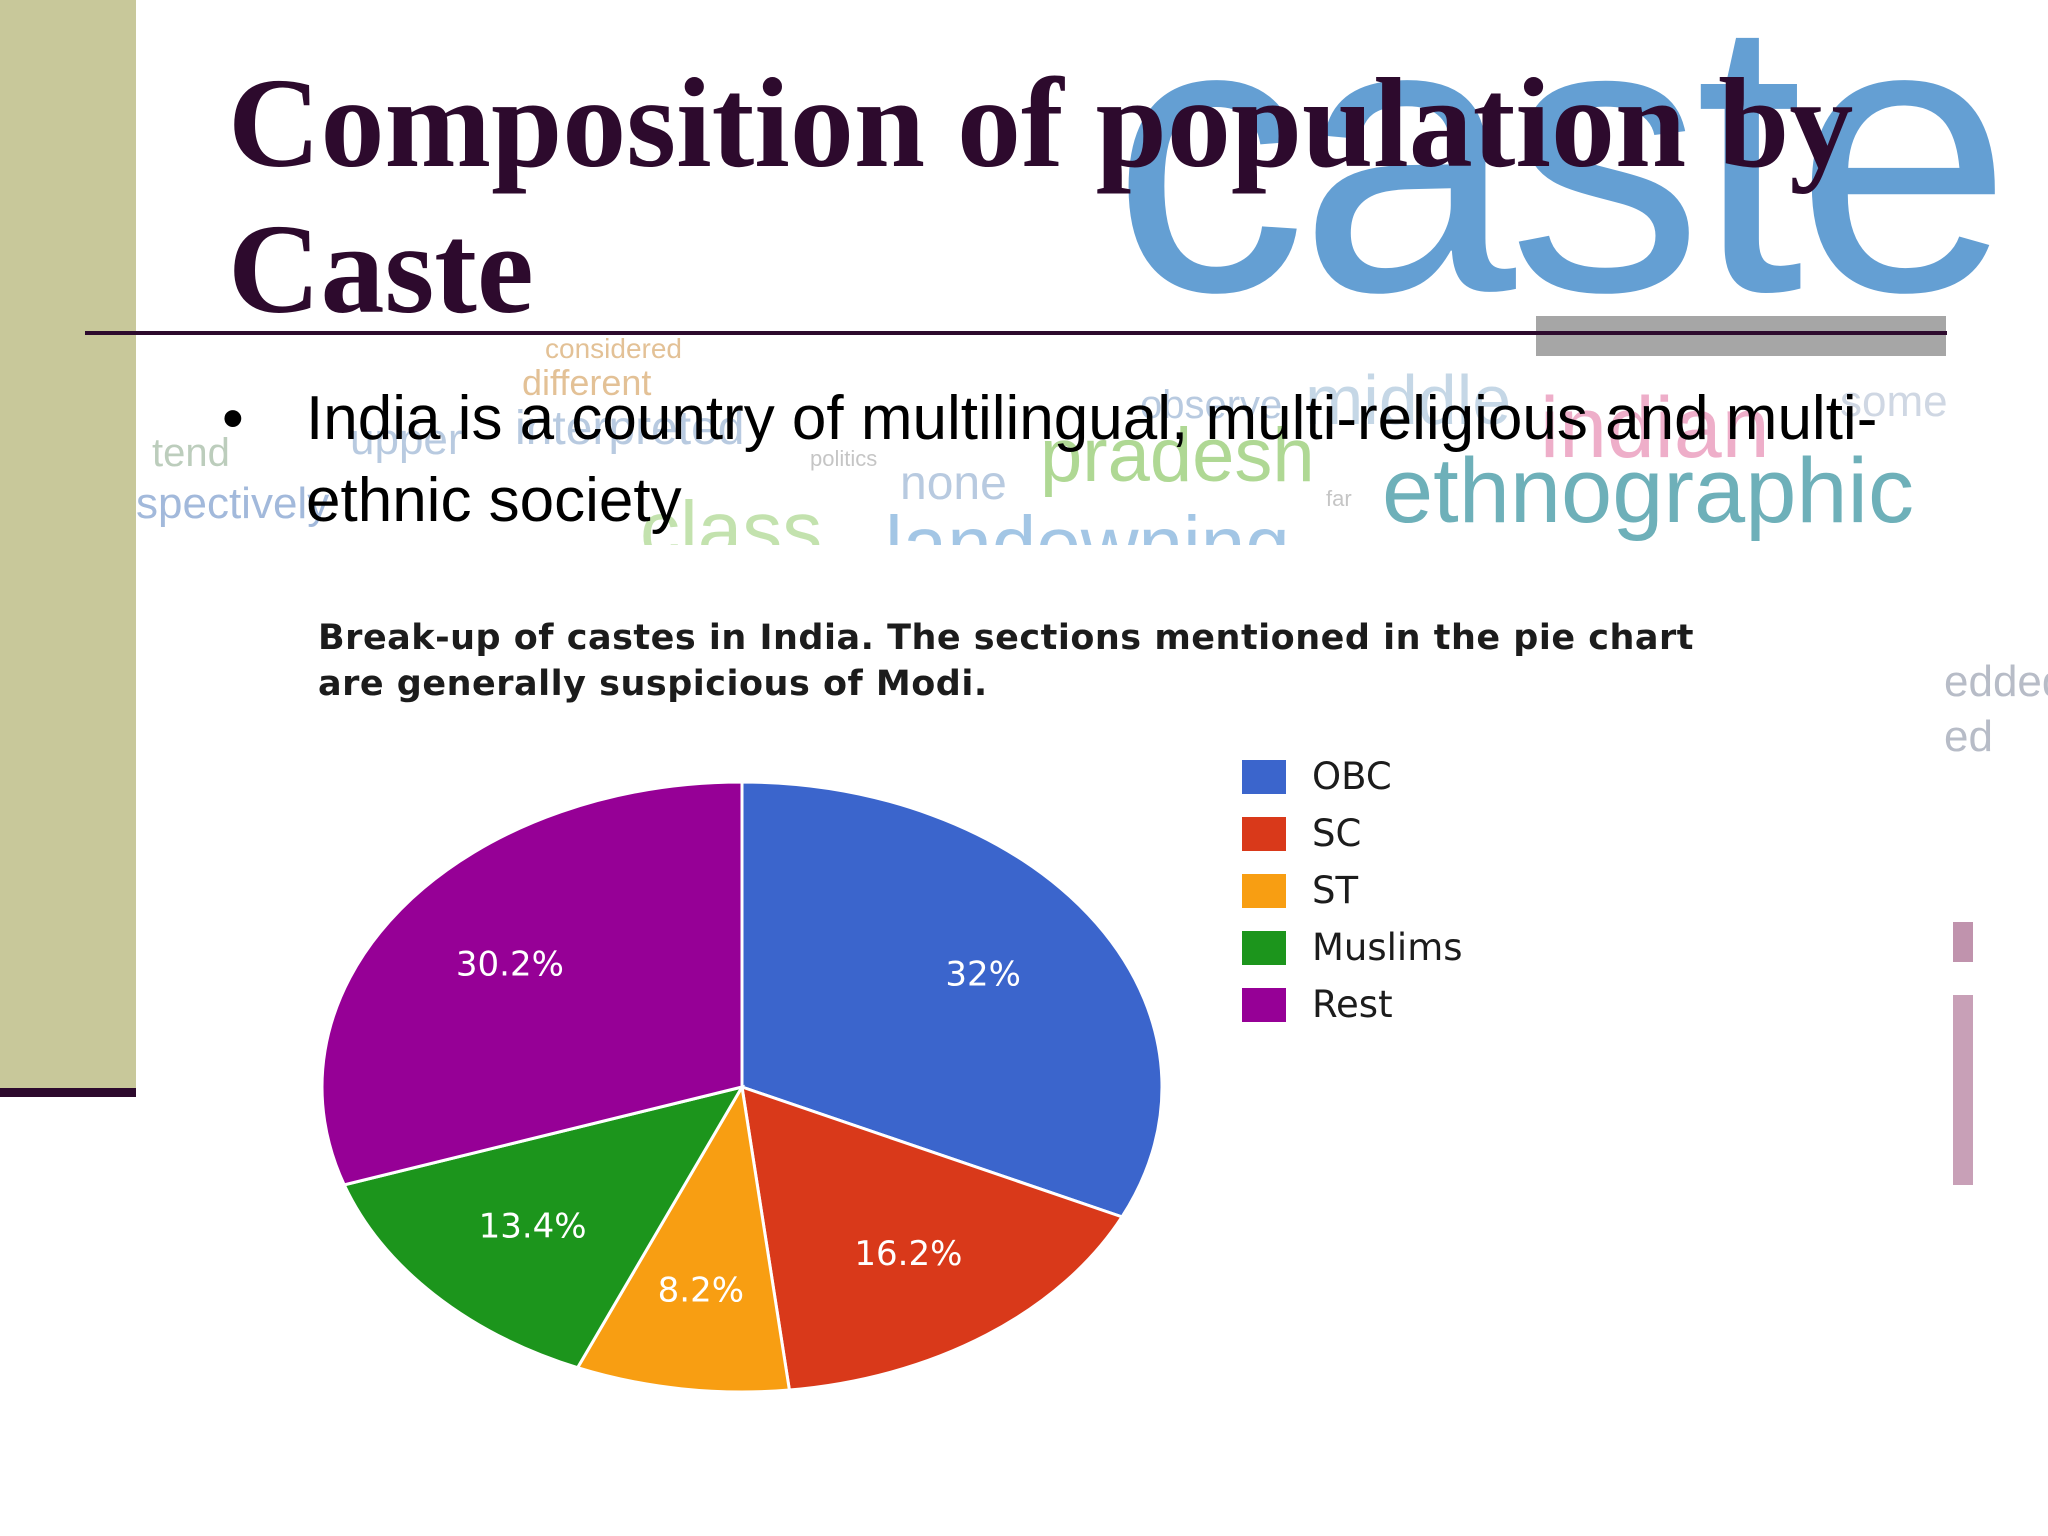 This screenshot has width=2048, height=1536. Describe the element at coordinates (191, 453) in the screenshot. I see `wc-word: tend` at that location.